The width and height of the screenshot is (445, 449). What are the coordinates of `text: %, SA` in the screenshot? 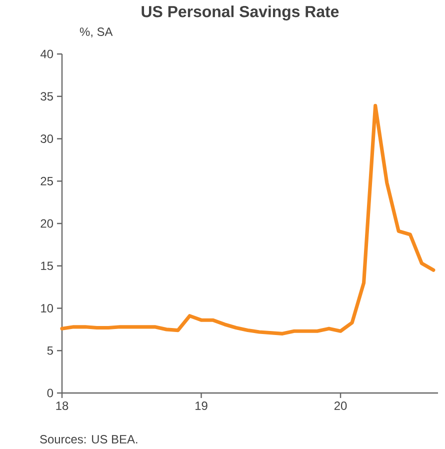 It's located at (96, 33).